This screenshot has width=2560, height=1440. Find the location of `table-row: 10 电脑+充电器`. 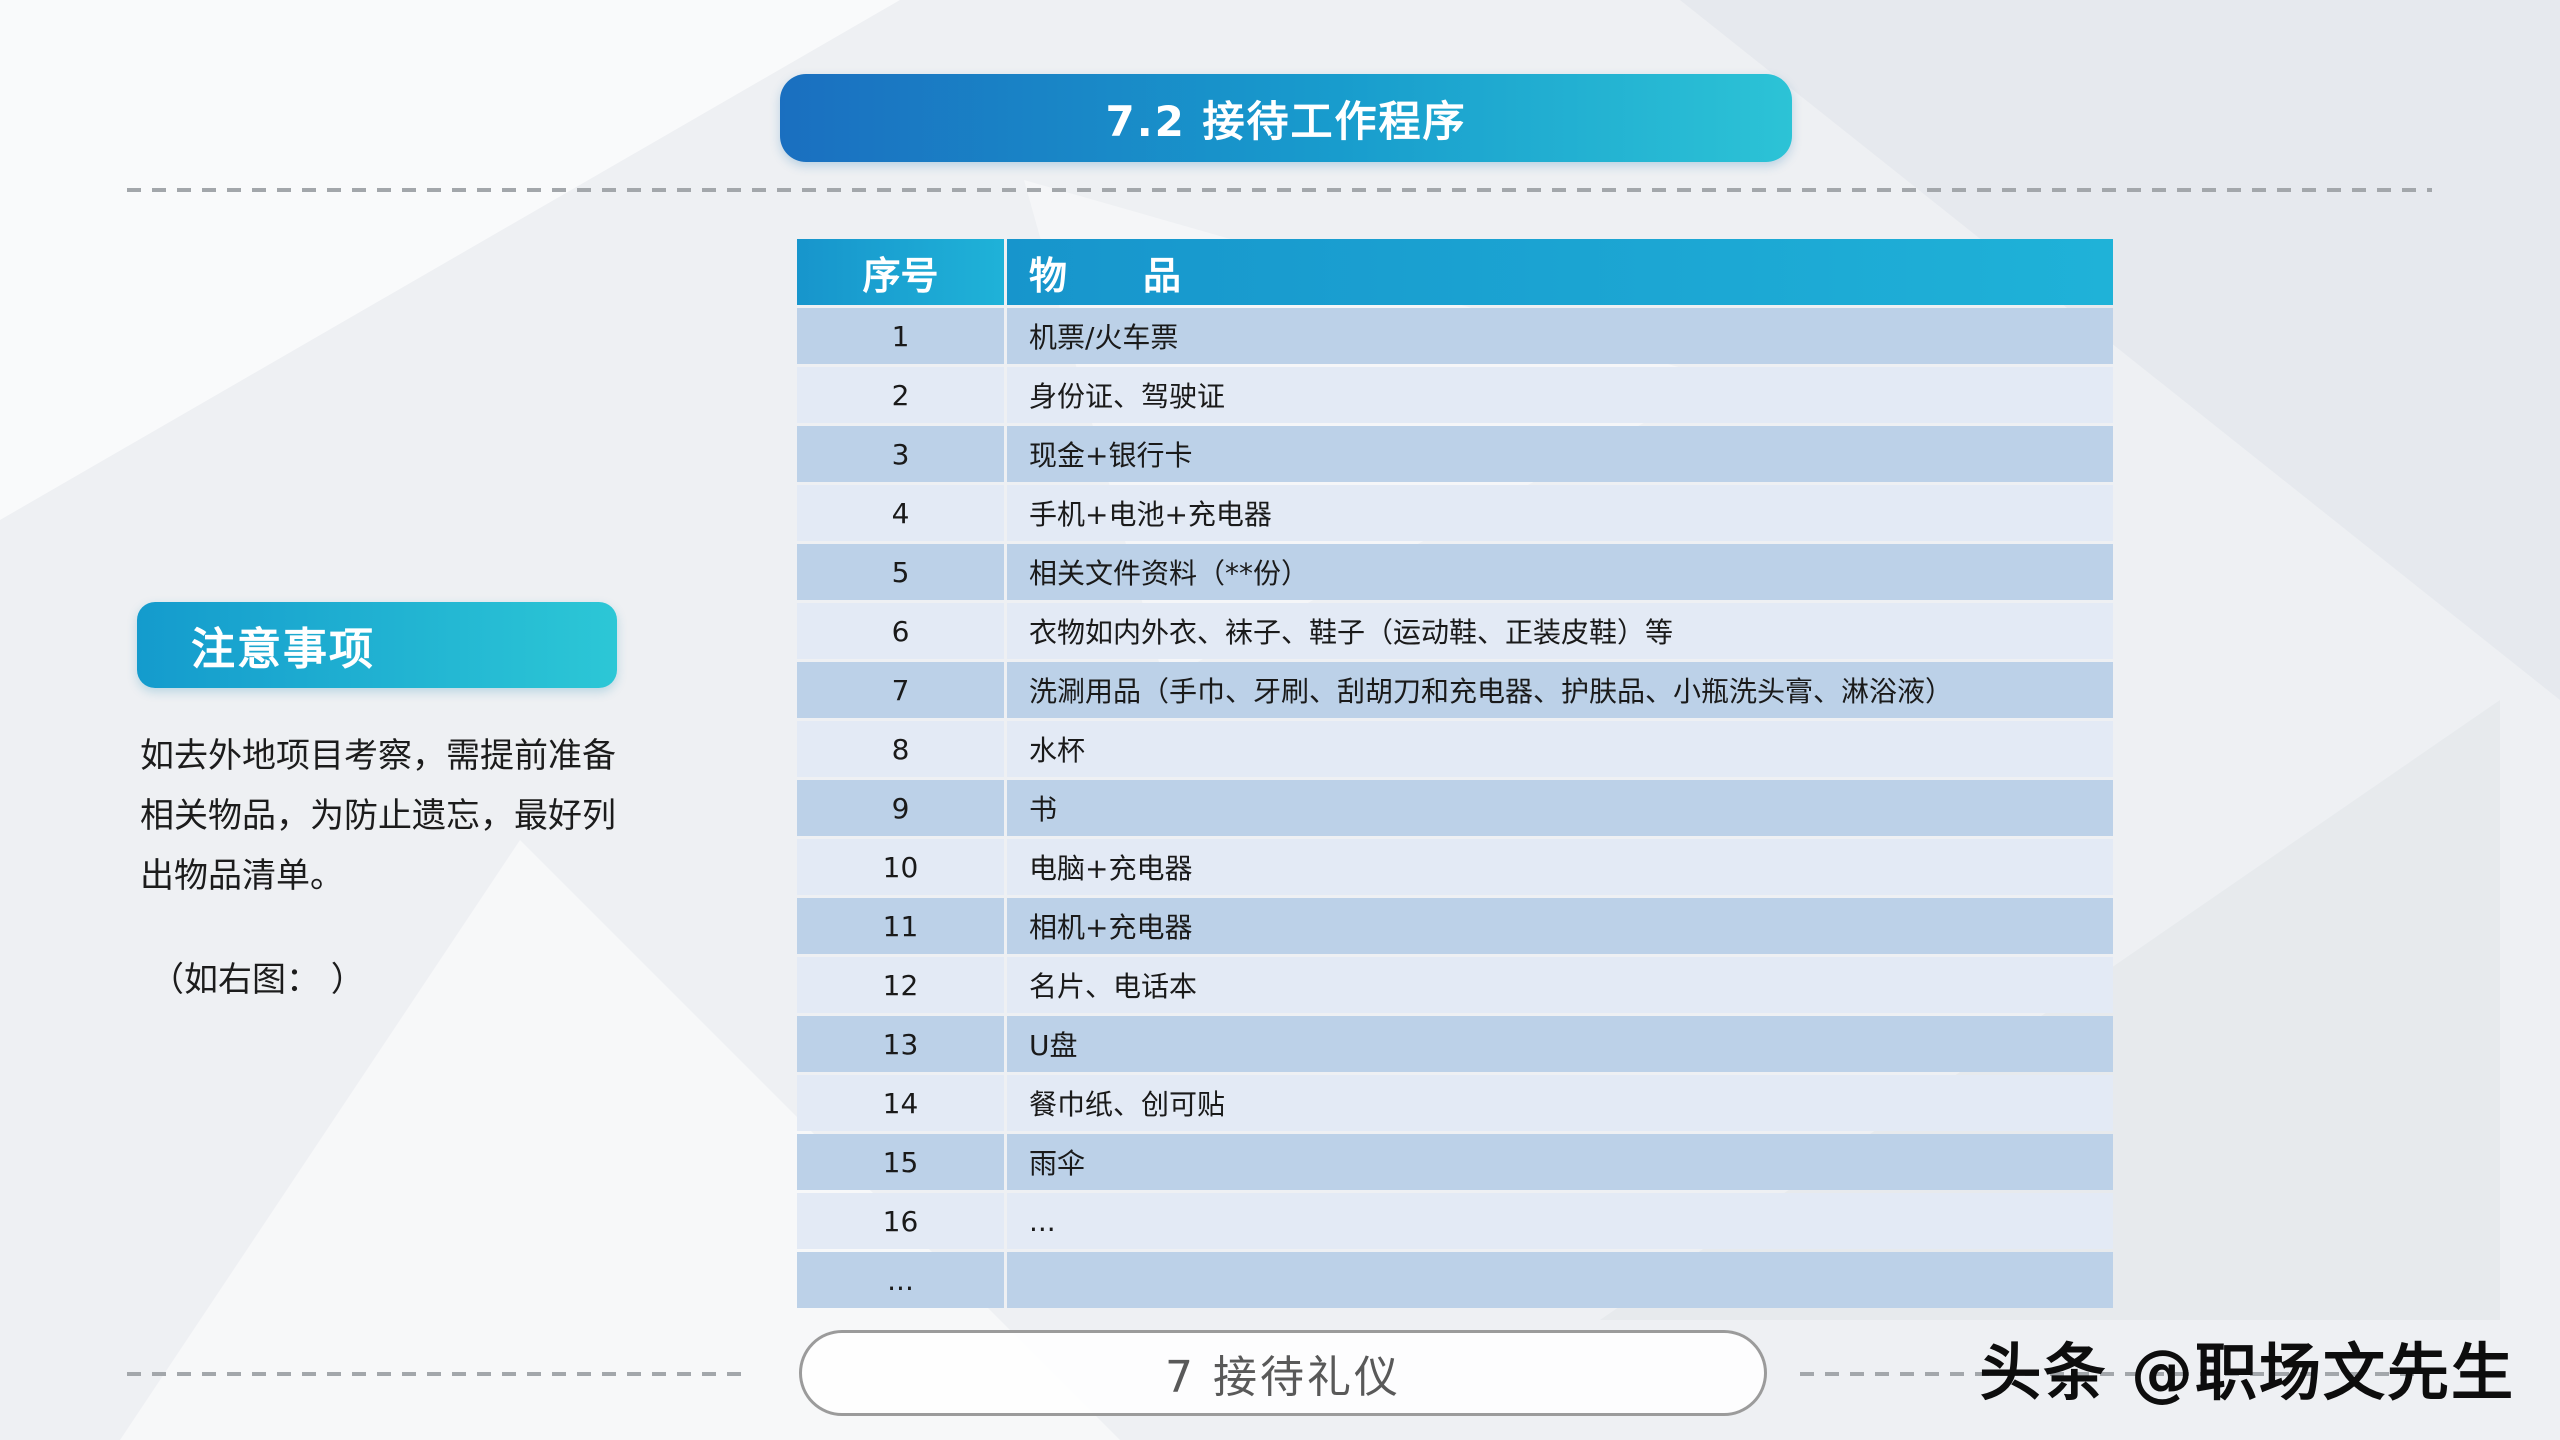

table-row: 10 电脑+充电器 is located at coordinates (1455, 867).